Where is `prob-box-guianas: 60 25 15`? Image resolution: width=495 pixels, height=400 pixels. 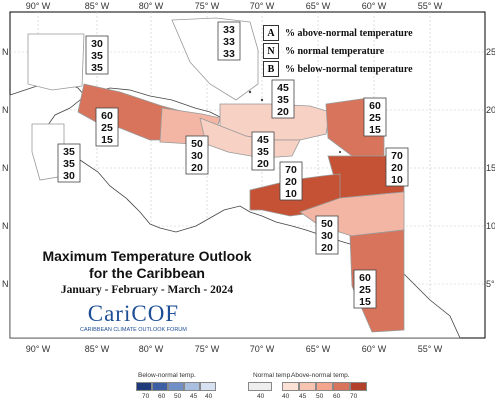 prob-box-guianas: 60 25 15 is located at coordinates (365, 289).